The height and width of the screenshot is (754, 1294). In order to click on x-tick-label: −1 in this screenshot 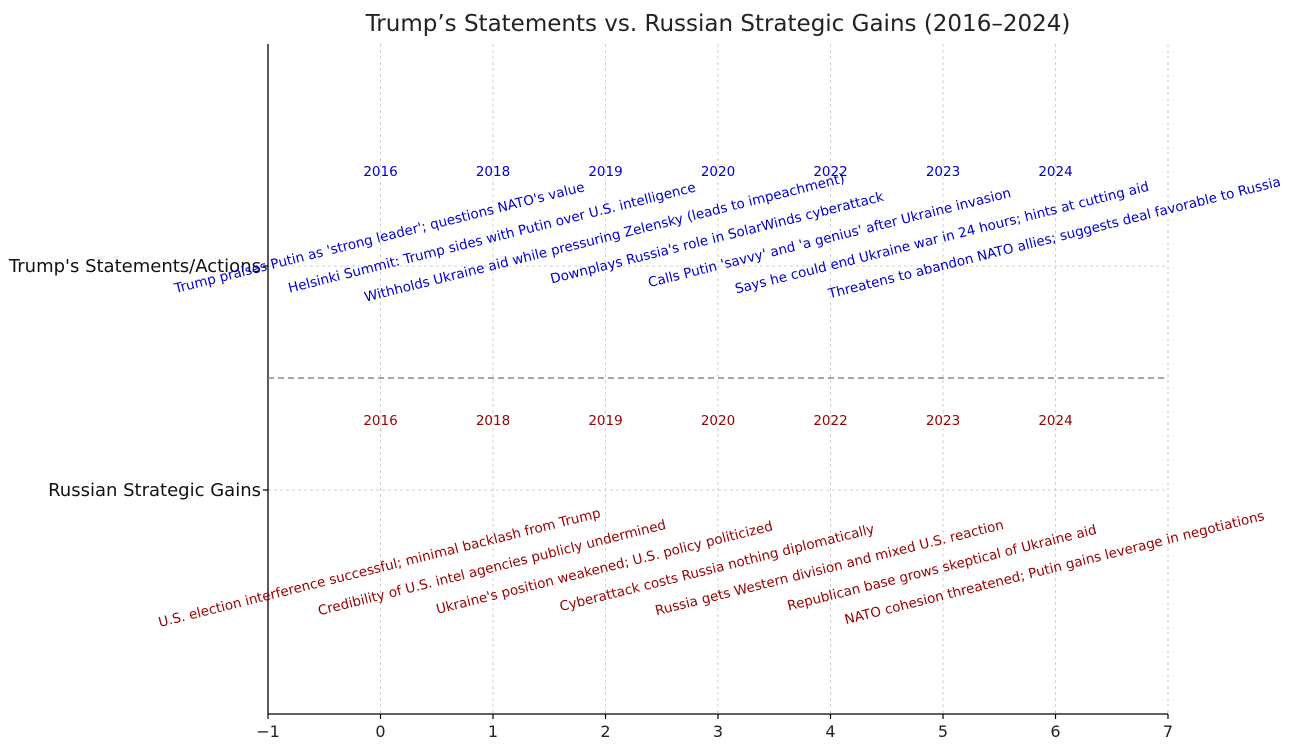, I will do `click(268, 731)`.